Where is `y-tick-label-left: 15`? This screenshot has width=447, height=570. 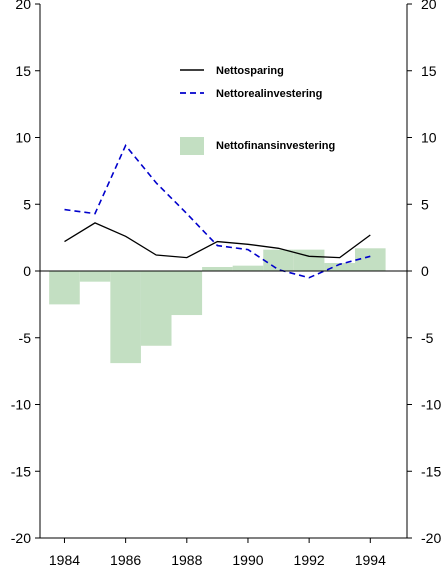 y-tick-label-left: 15 is located at coordinates (23, 71).